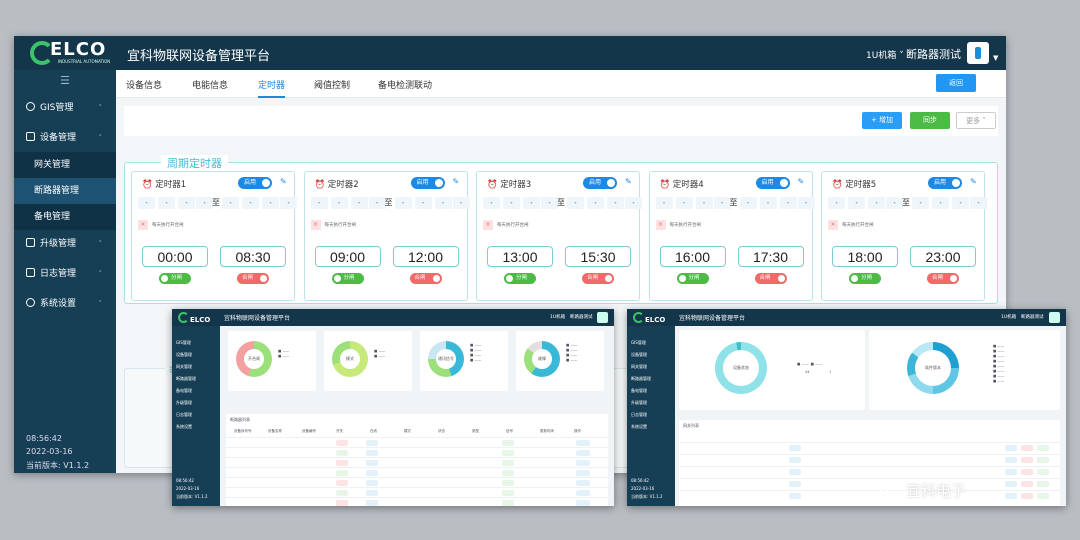 The height and width of the screenshot is (540, 1080). What do you see at coordinates (65, 274) in the screenshot?
I see `sidebar-item-log: 日志管理 ˅` at bounding box center [65, 274].